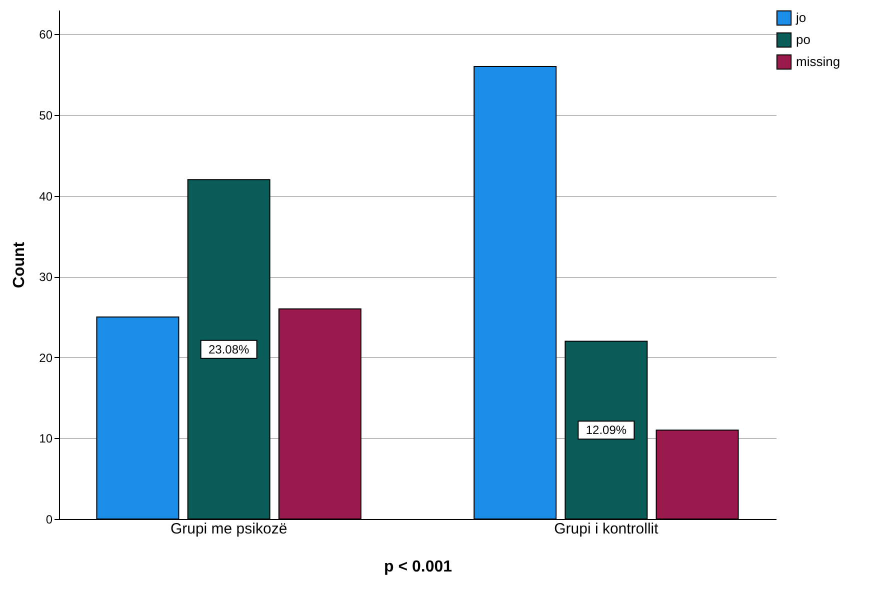 This screenshot has height=597, width=886. What do you see at coordinates (803, 39) in the screenshot?
I see `legend-label: po` at bounding box center [803, 39].